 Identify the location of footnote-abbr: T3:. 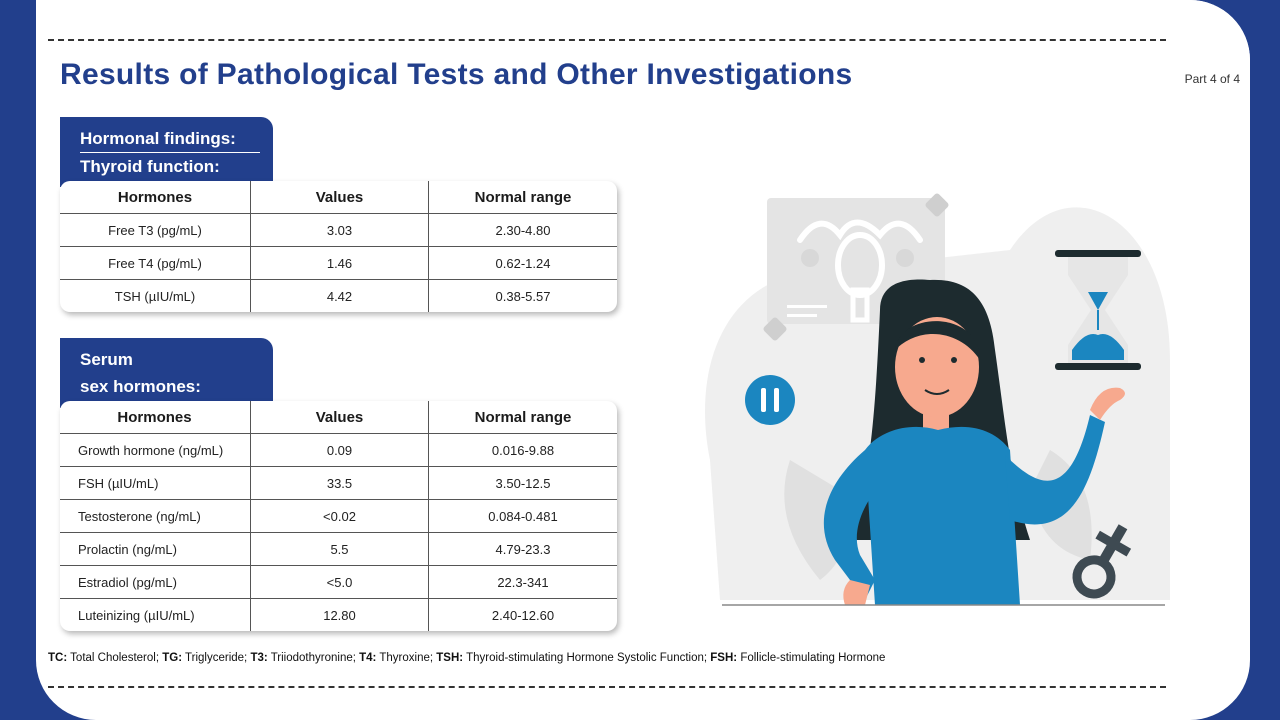
(259, 658).